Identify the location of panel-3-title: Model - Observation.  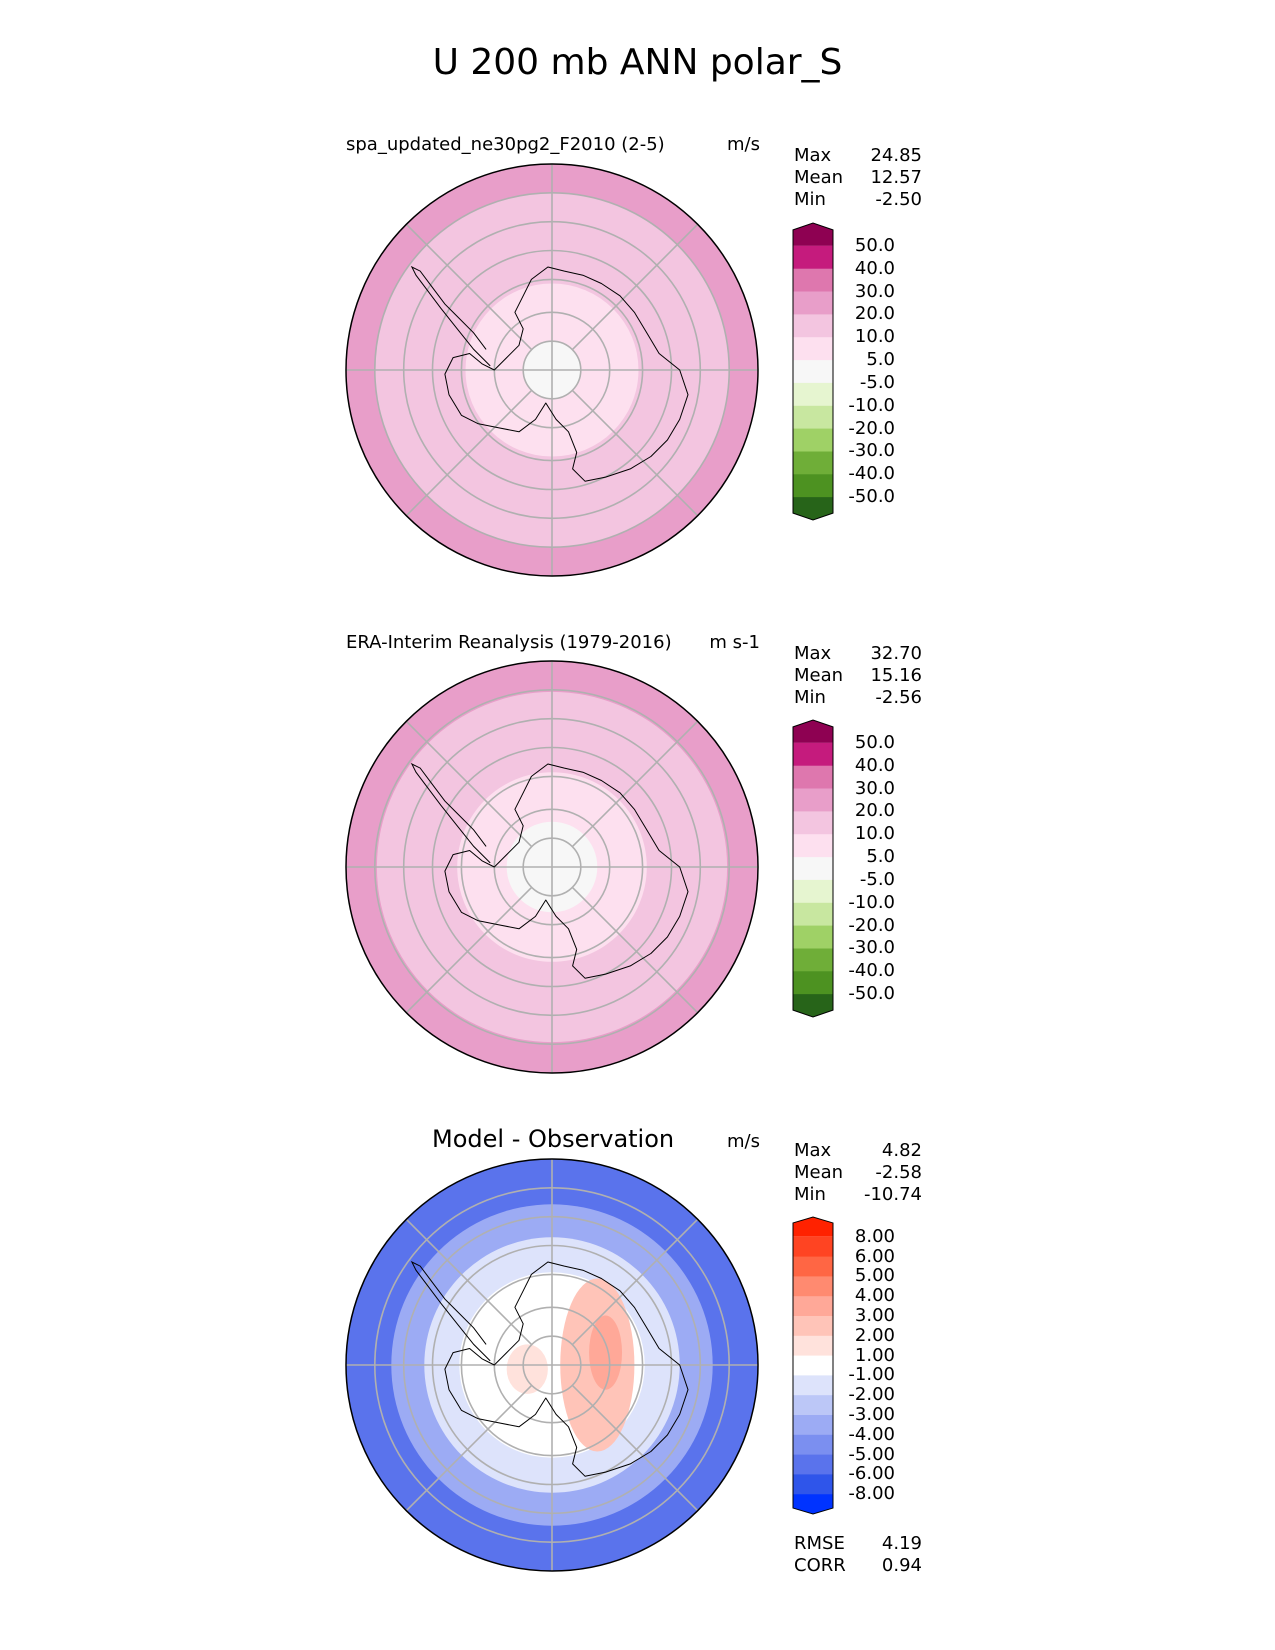
(553, 1139).